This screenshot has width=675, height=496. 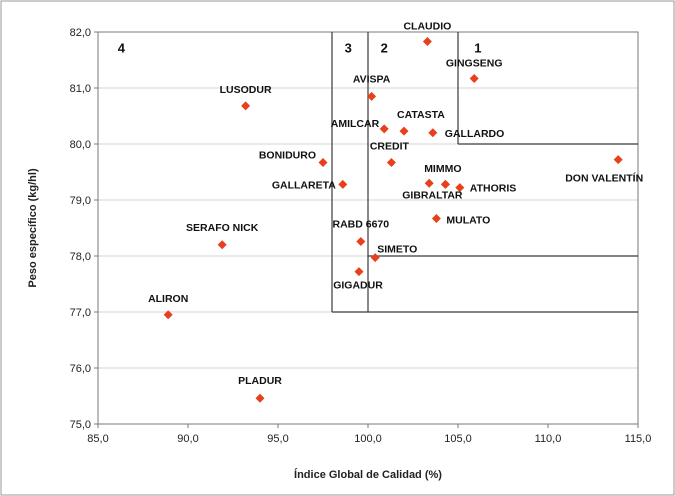 I want to click on x-tick-label: 90,0, so click(x=187, y=439).